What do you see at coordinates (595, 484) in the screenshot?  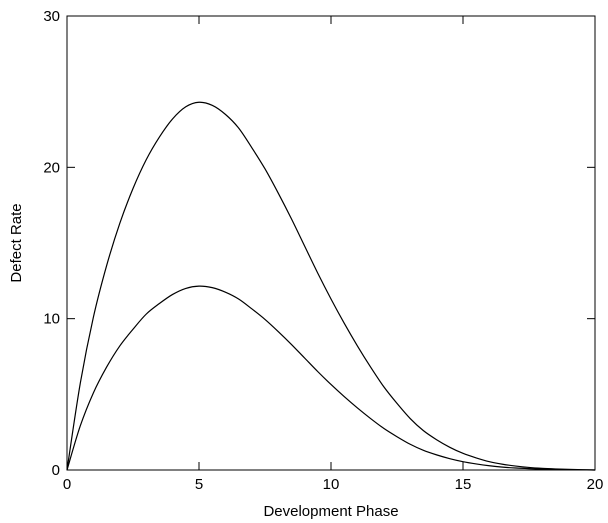 I see `x-tick-label: 20` at bounding box center [595, 484].